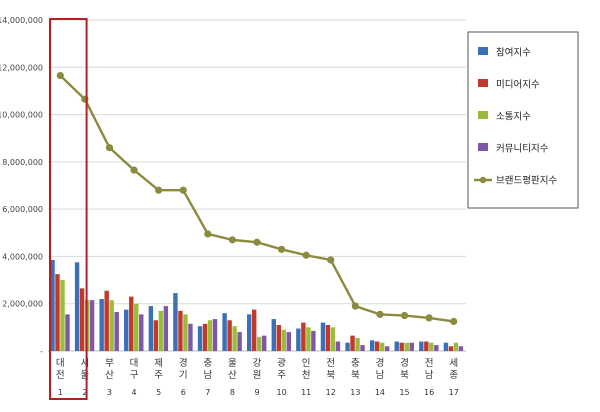 The width and height of the screenshot is (600, 412). I want to click on legend-label-3: 소통지수, so click(513, 117).